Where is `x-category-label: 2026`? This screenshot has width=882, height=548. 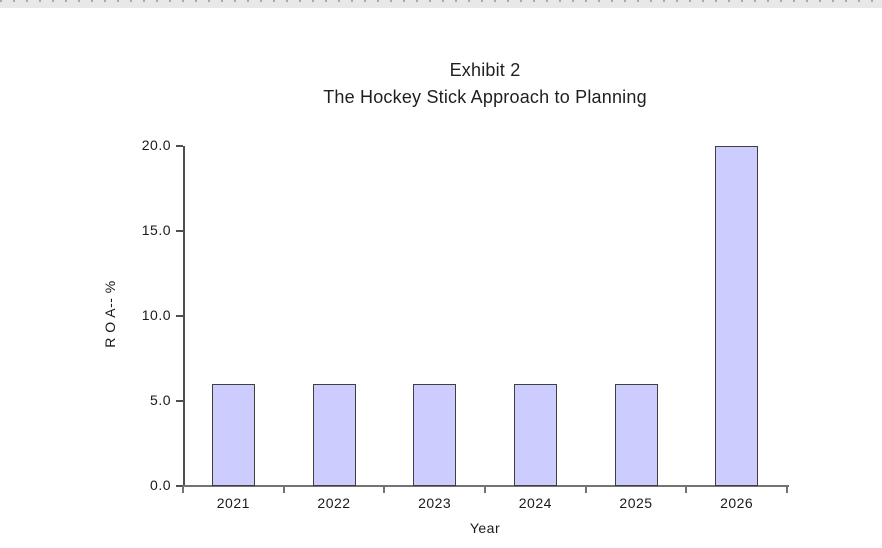
x-category-label: 2026 is located at coordinates (737, 503).